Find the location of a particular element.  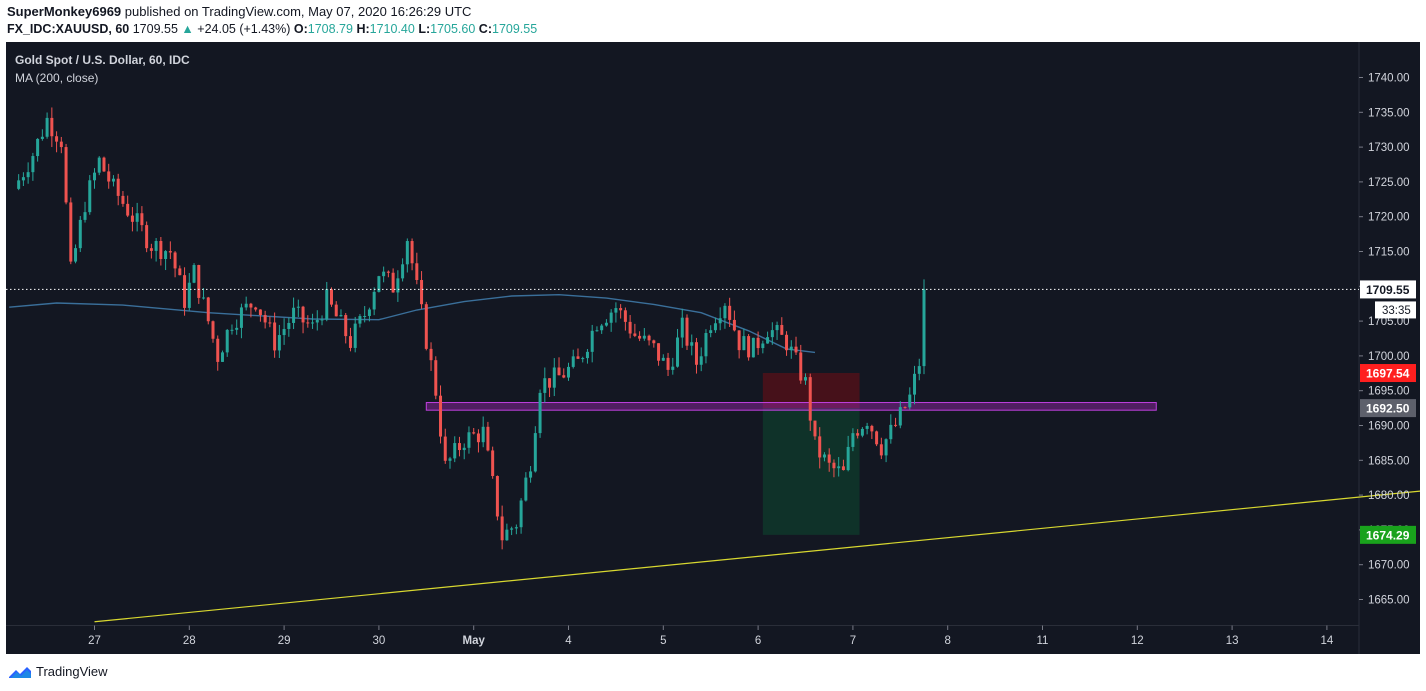

y-tick-label: 1690.00 is located at coordinates (1389, 427).